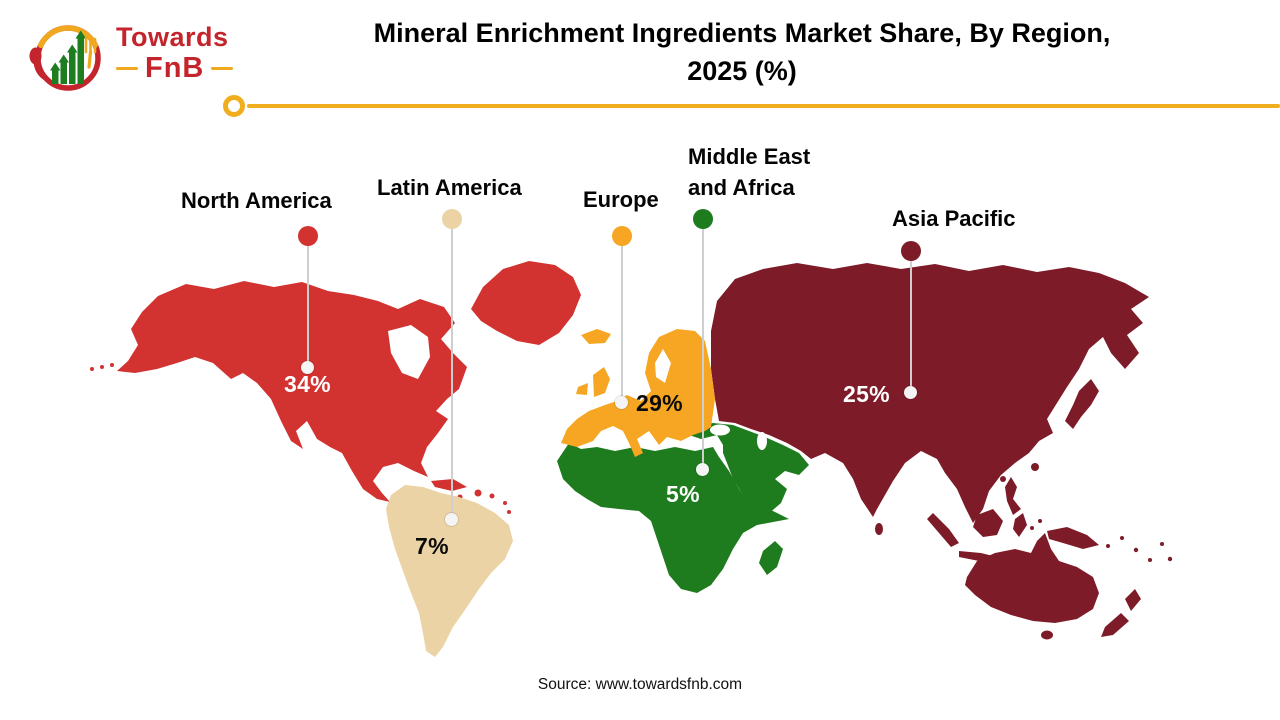 The image size is (1280, 720). I want to click on ireland-shape, so click(582, 389).